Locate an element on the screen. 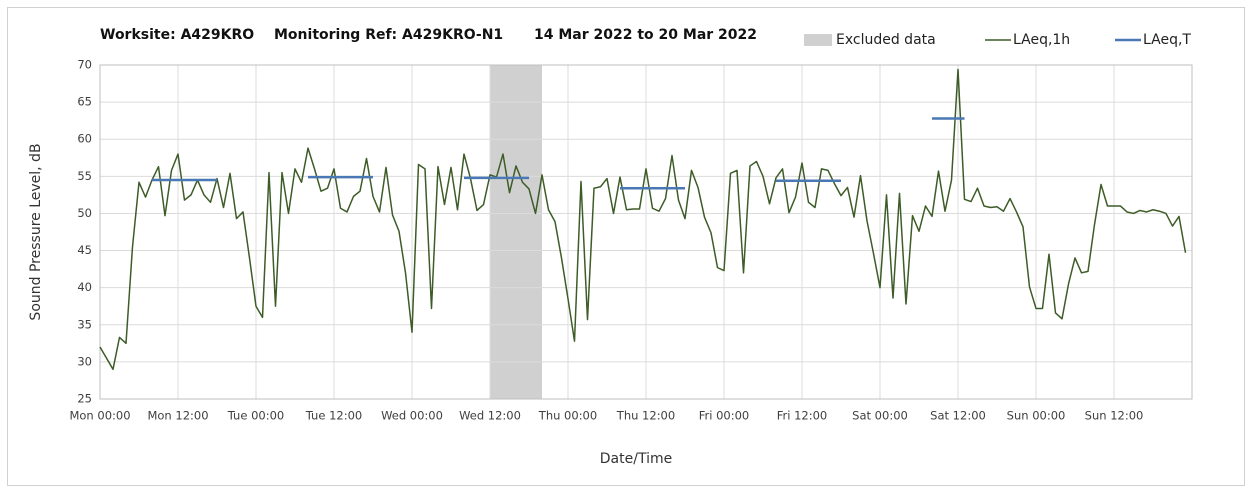  x-tick-label: Sat 00:00 is located at coordinates (880, 416).